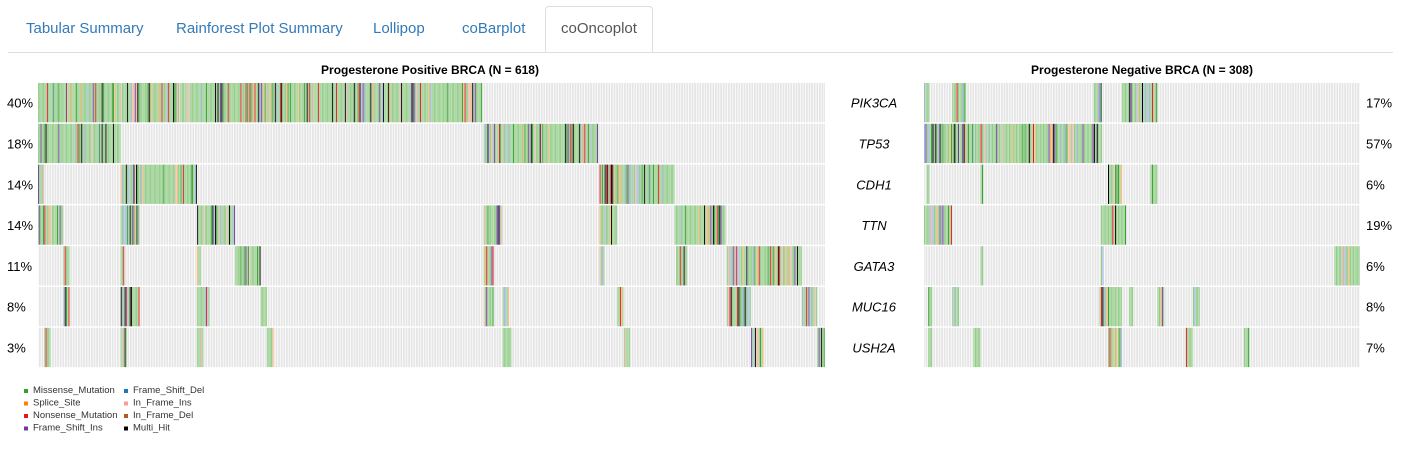 The image size is (1405, 456). I want to click on tab-lollipop: Lollipop, so click(399, 28).